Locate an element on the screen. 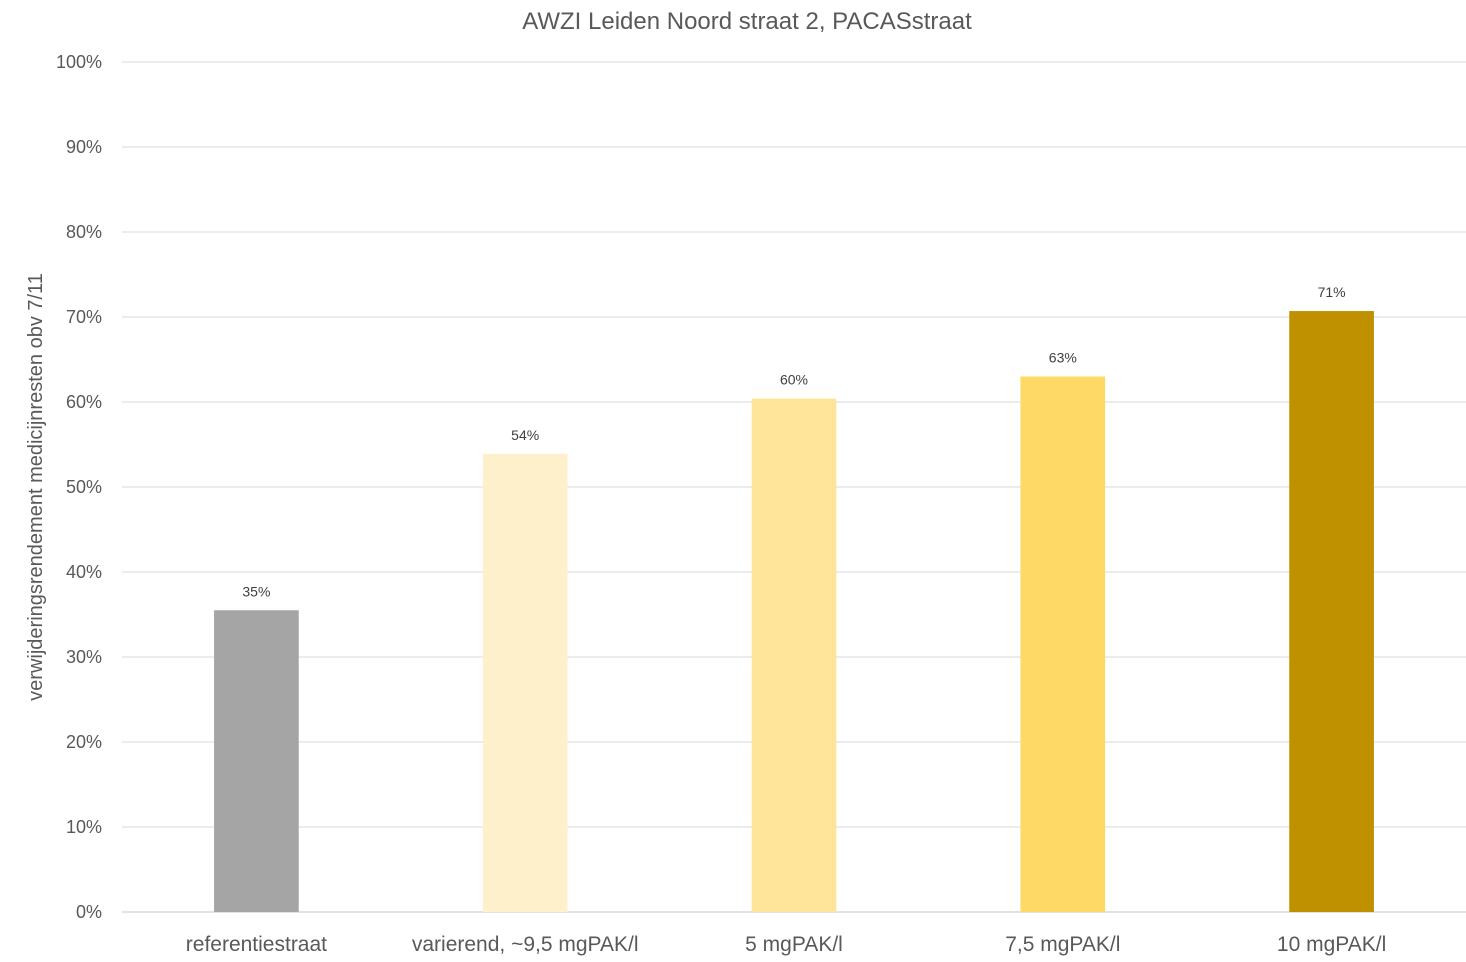  y-tick-label: 80% is located at coordinates (84, 232).